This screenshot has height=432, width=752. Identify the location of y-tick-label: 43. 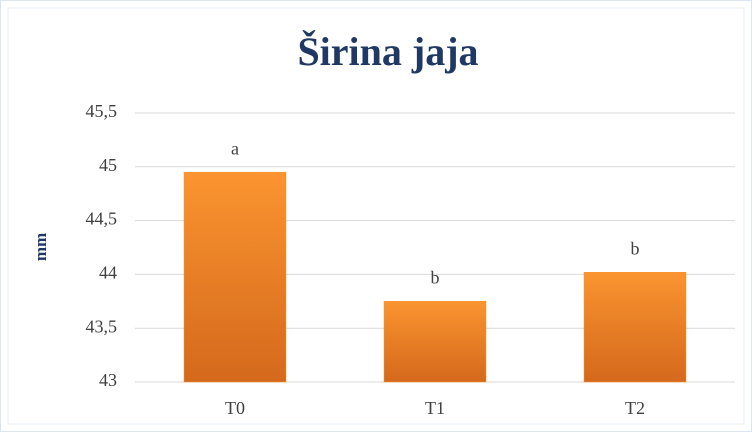
(108, 380).